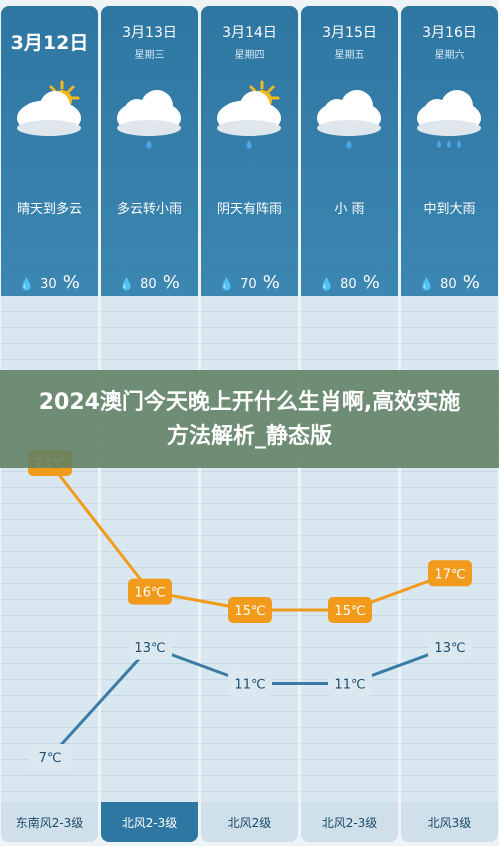 This screenshot has height=846, width=499. I want to click on day-header-panel: 3月13日 星期三 多云转小雨 💧 80%, so click(149, 151).